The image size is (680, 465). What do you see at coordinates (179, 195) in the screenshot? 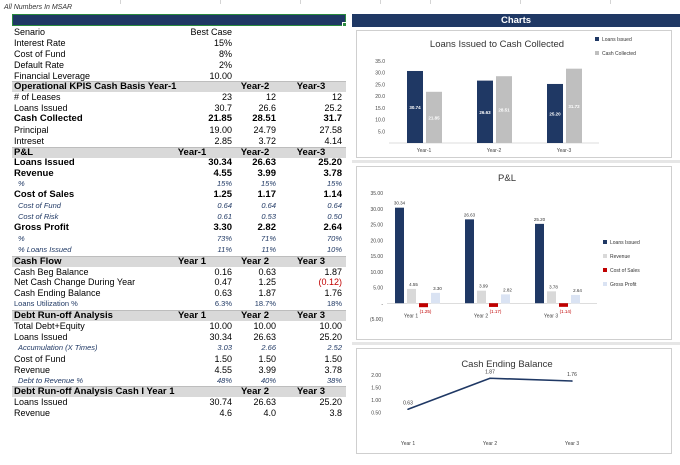
I see `sheet-row: Cost of Sales 1.25 1.17 1.14` at bounding box center [179, 195].